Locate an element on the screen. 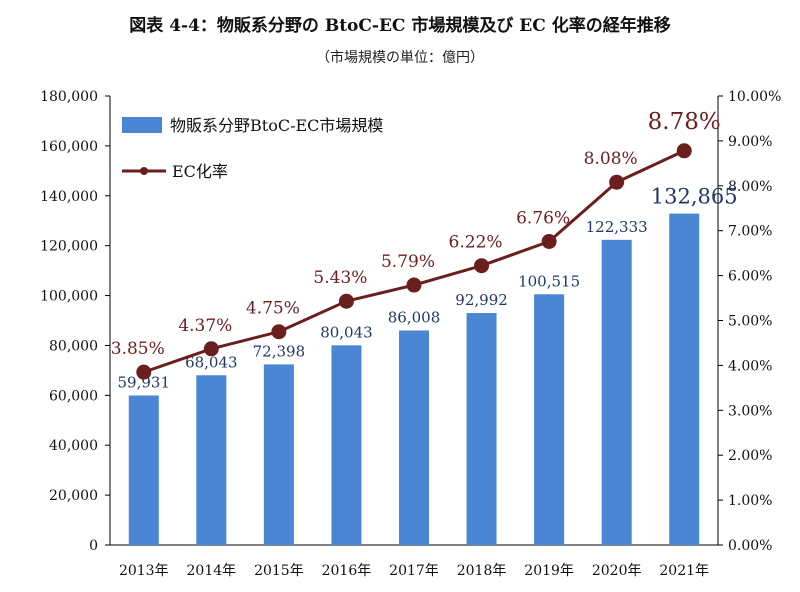 Image resolution: width=800 pixels, height=592 pixels. ec-rate-label: 3.85% is located at coordinates (138, 349).